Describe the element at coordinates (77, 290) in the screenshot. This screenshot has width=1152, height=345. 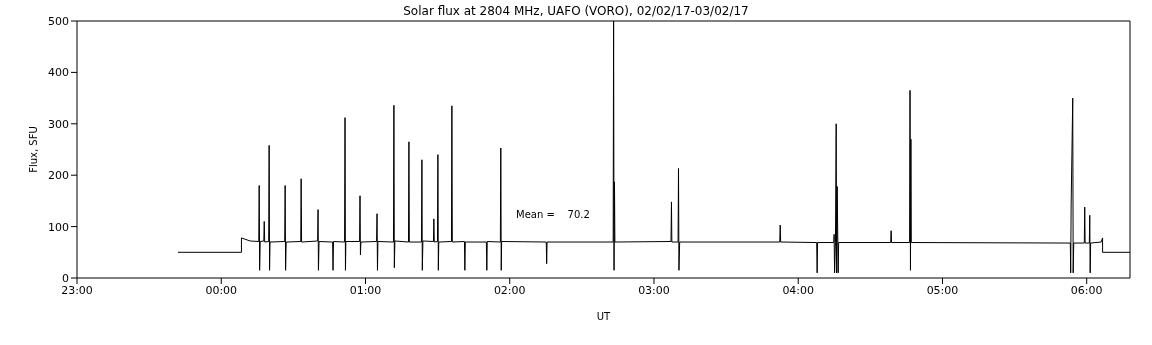
I see `x-tick-label: 23:00` at that location.